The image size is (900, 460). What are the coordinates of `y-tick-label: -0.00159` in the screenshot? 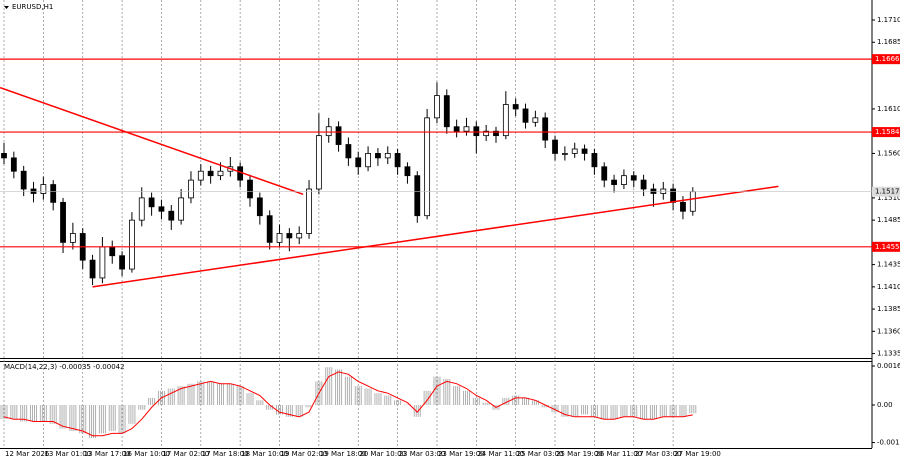 It's located at (888, 443).